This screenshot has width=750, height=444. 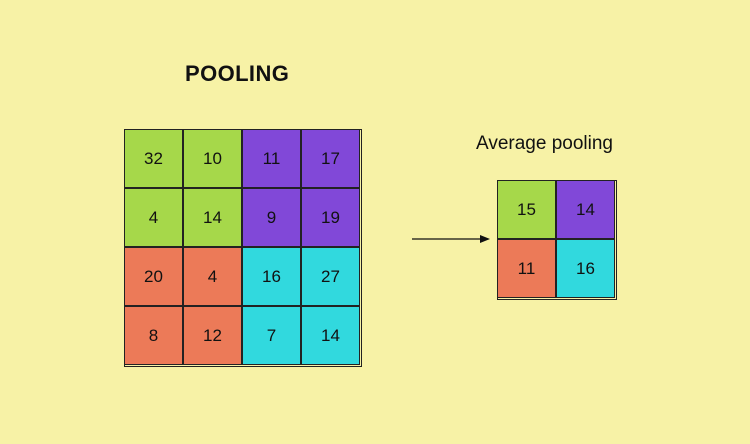 I want to click on output-grid: 15 14 11 16, so click(x=557, y=240).